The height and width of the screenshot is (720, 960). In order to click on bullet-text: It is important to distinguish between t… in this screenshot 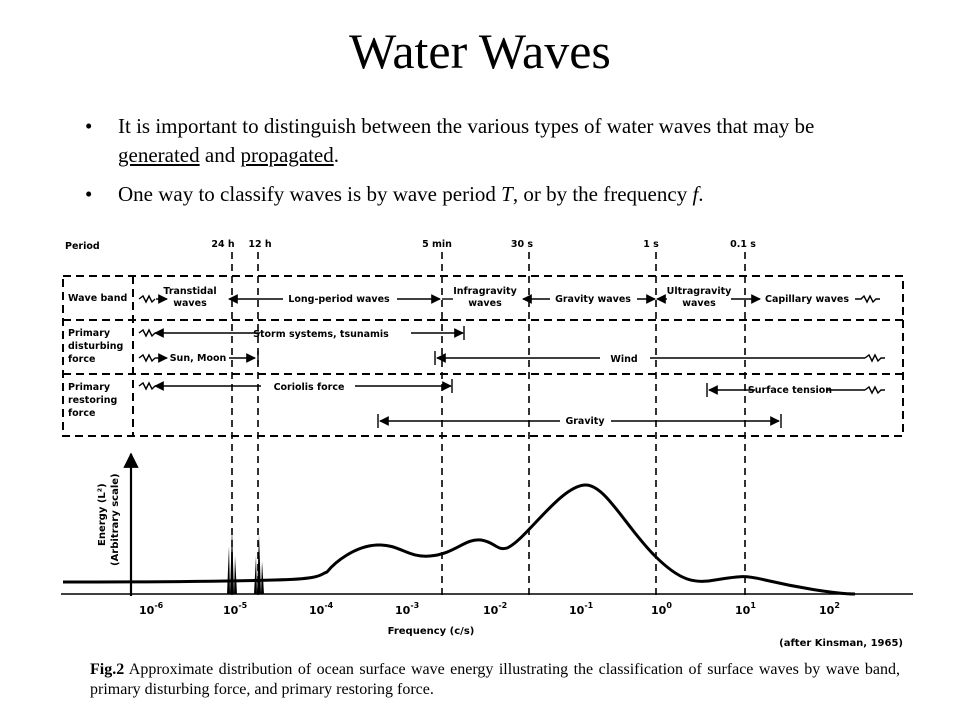, I will do `click(466, 126)`.